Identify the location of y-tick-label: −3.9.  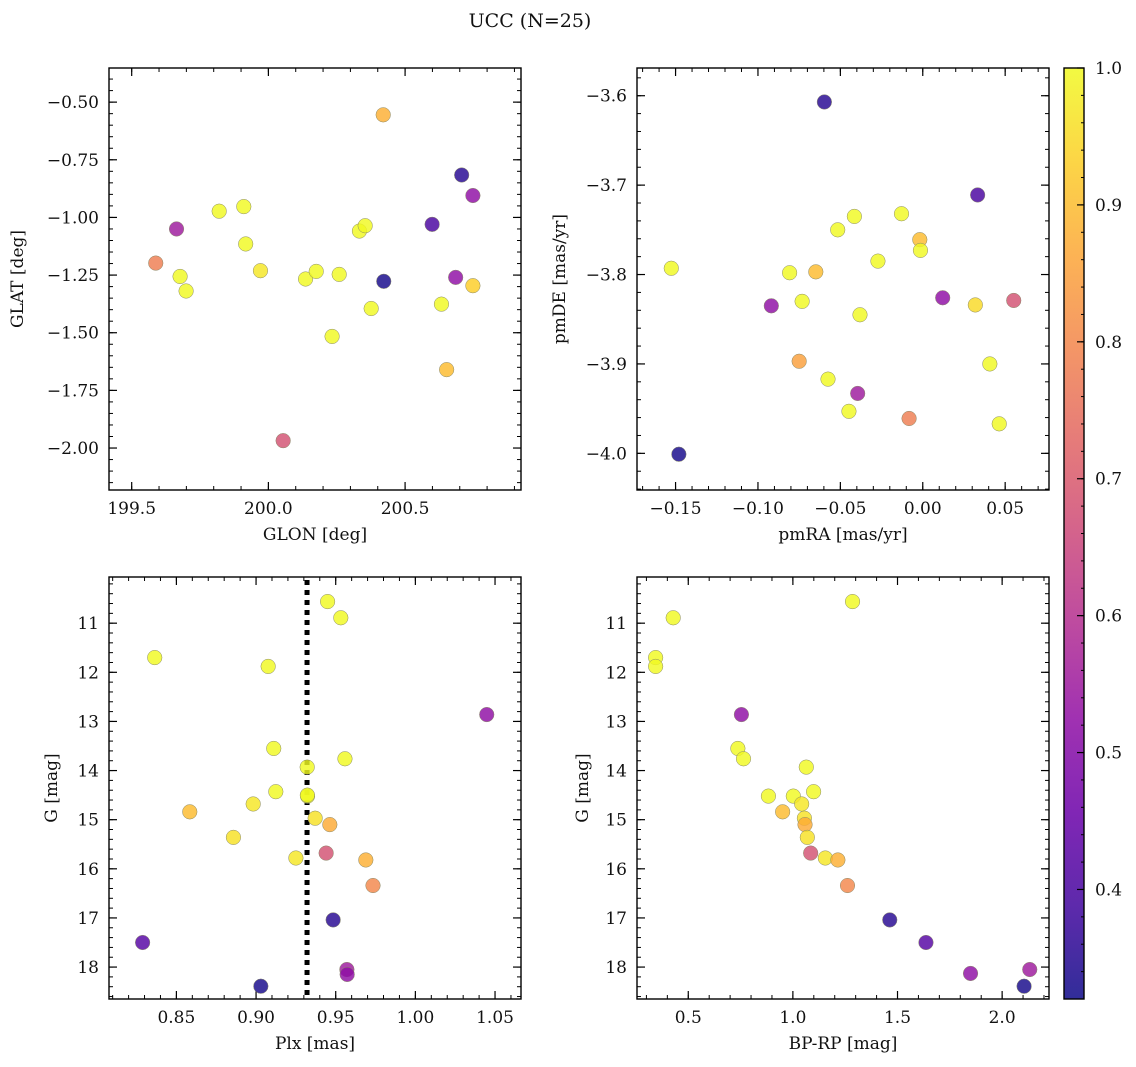
(606, 365).